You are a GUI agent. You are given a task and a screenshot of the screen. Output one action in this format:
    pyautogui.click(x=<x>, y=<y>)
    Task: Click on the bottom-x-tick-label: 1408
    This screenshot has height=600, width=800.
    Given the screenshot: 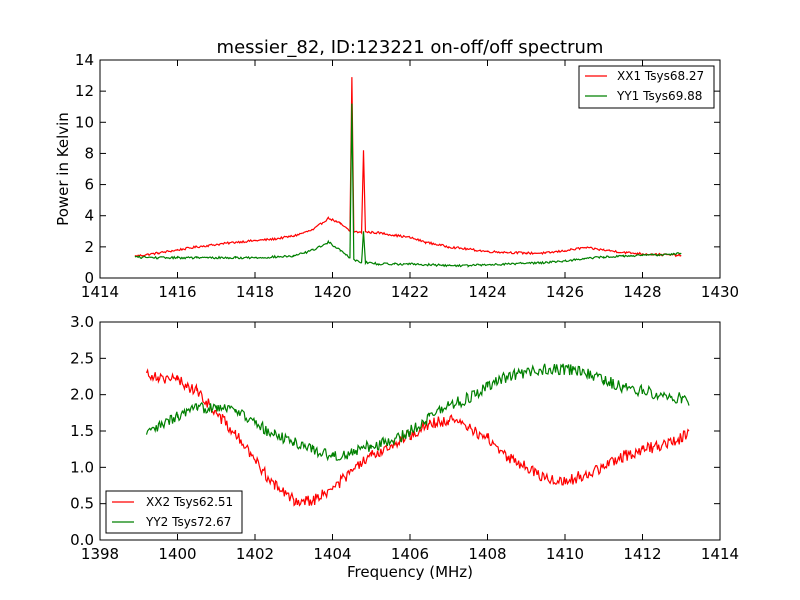 What is the action you would take?
    pyautogui.click(x=487, y=554)
    